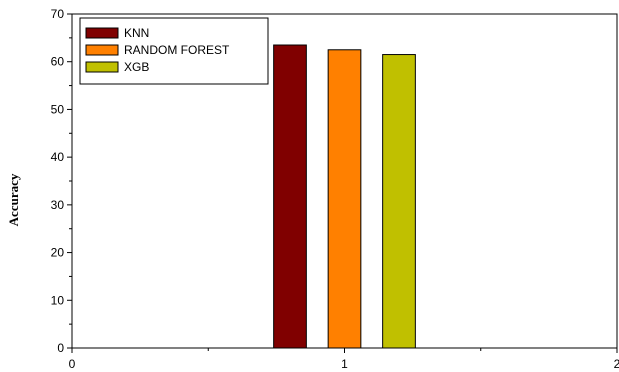 Image resolution: width=619 pixels, height=372 pixels. Describe the element at coordinates (399, 201) in the screenshot. I see `bar-xgb` at that location.